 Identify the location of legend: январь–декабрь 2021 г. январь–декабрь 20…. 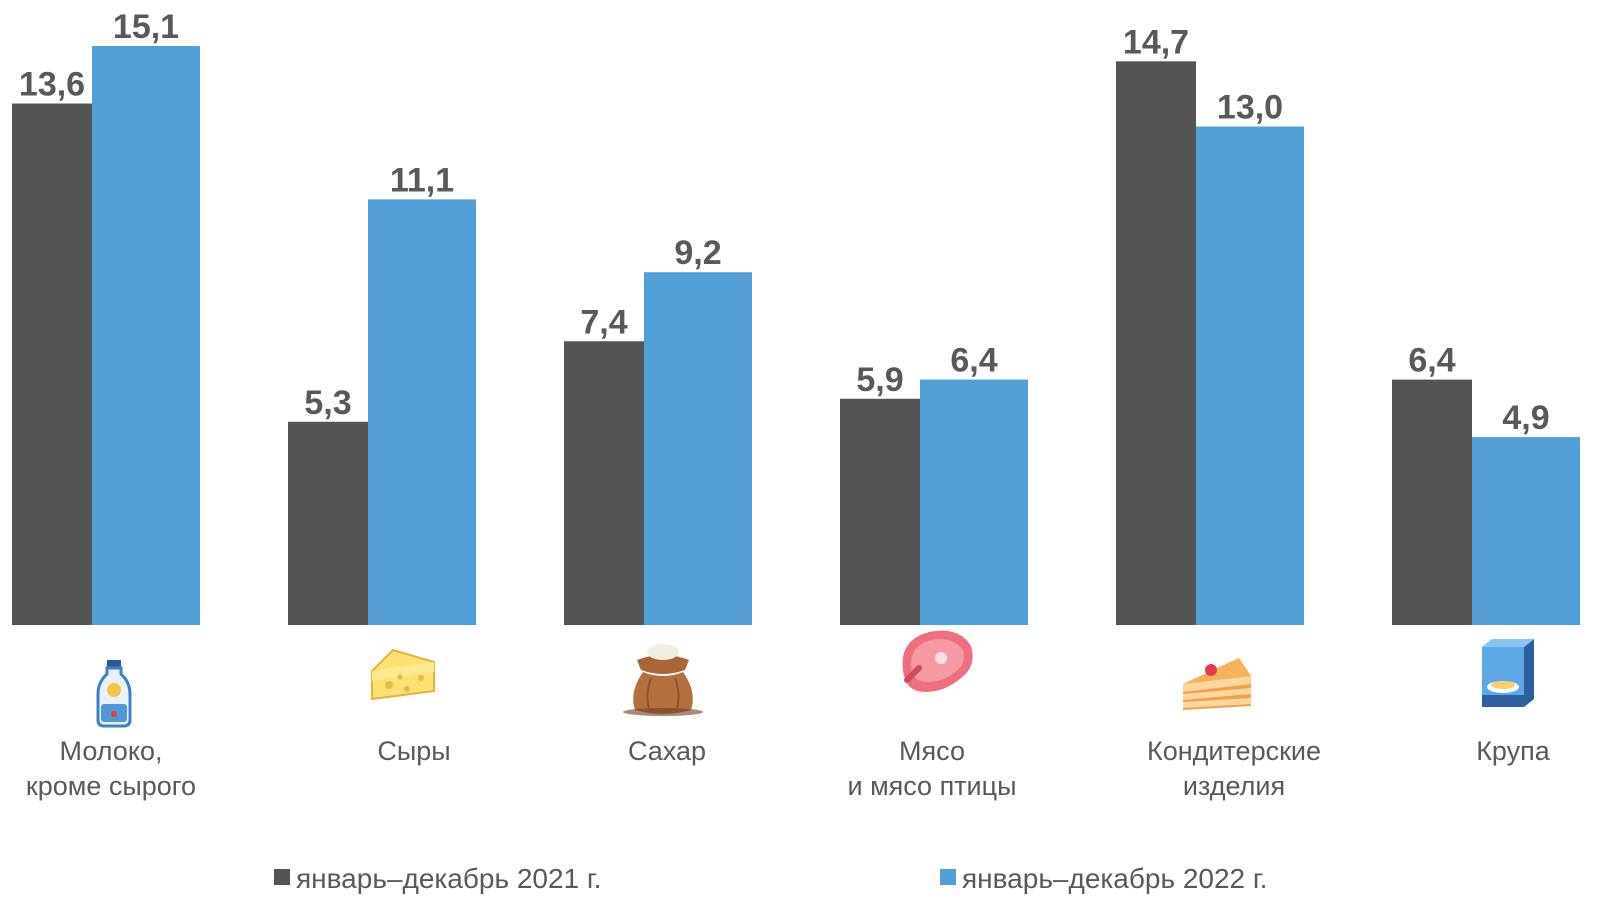
(770, 878).